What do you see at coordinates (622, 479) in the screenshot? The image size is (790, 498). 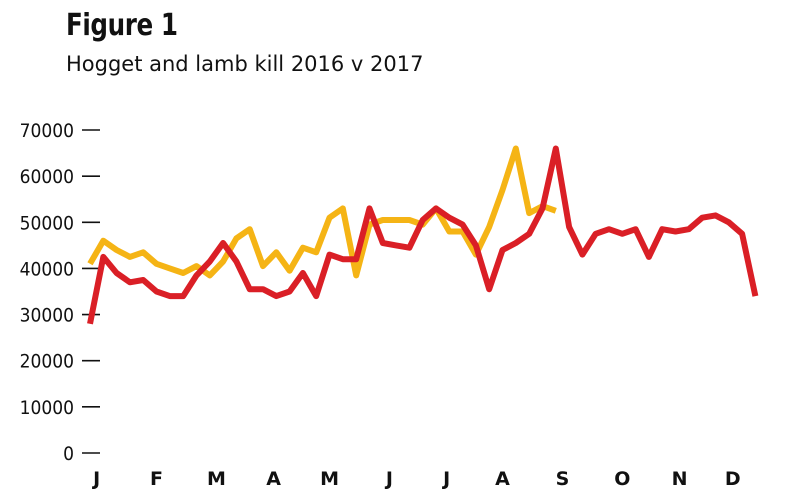 I see `x-month-label: O` at bounding box center [622, 479].